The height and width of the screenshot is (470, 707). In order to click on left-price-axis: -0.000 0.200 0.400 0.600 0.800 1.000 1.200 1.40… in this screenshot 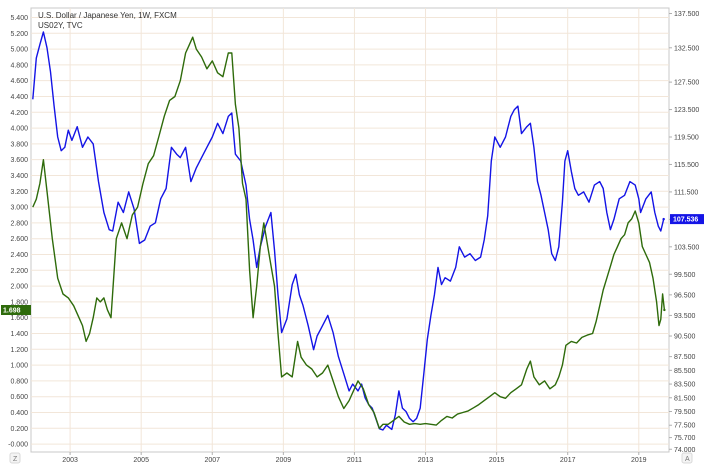, I will do `click(18, 232)`.